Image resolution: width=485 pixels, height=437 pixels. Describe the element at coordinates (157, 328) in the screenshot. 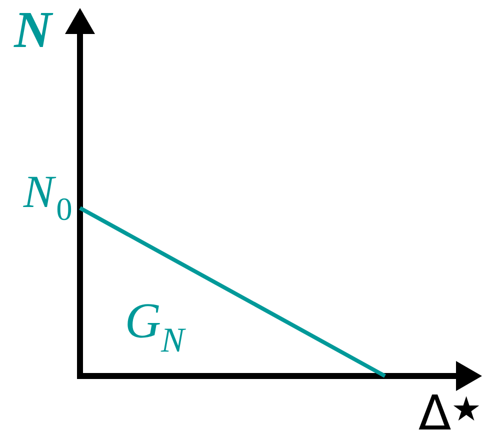

I see `annotation: G$_{N}$` at that location.